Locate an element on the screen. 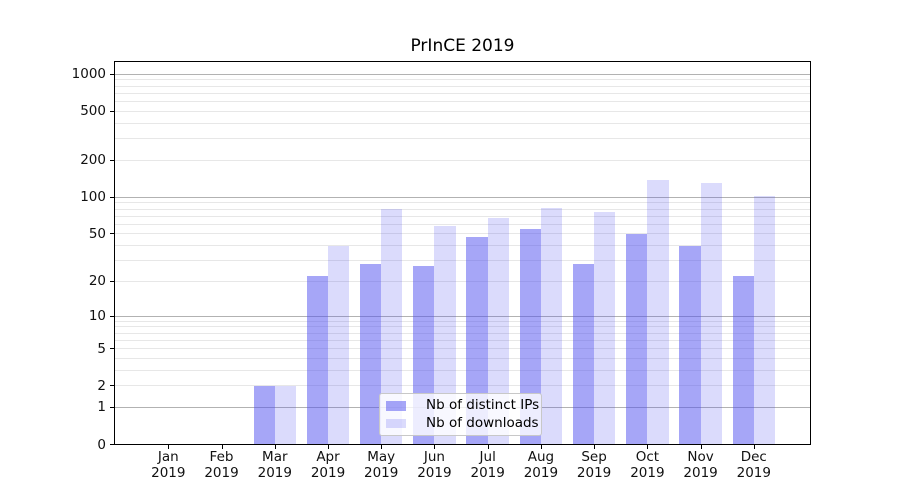  bar-nb-of-distinct-ips-nov-2019 is located at coordinates (690, 345).